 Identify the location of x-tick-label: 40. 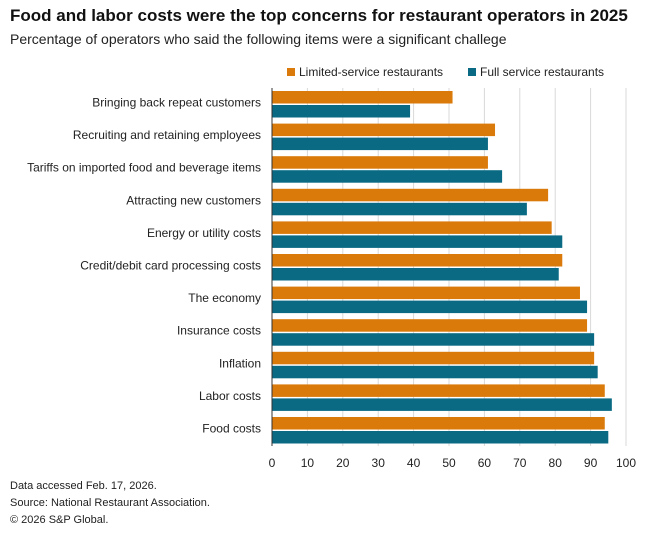
(414, 463).